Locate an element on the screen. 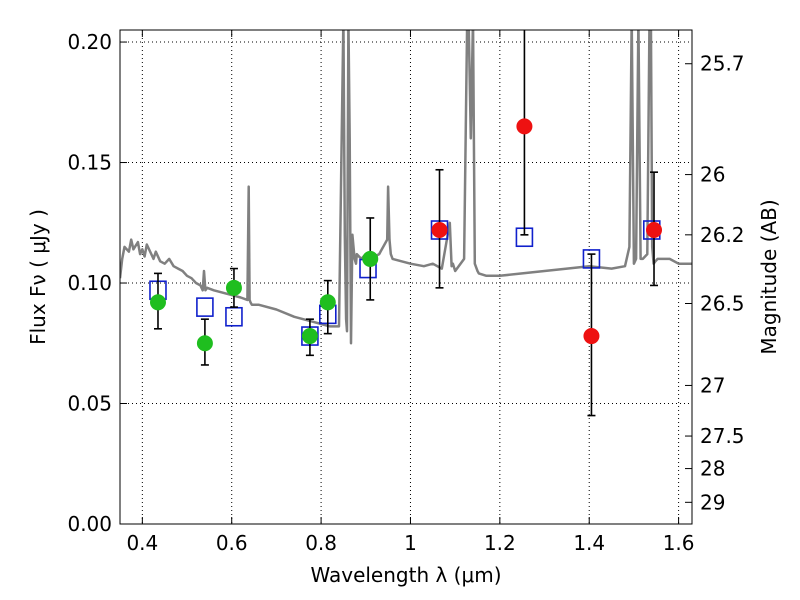  x-axis-label: Wavelength λ (μm) is located at coordinates (405, 575).